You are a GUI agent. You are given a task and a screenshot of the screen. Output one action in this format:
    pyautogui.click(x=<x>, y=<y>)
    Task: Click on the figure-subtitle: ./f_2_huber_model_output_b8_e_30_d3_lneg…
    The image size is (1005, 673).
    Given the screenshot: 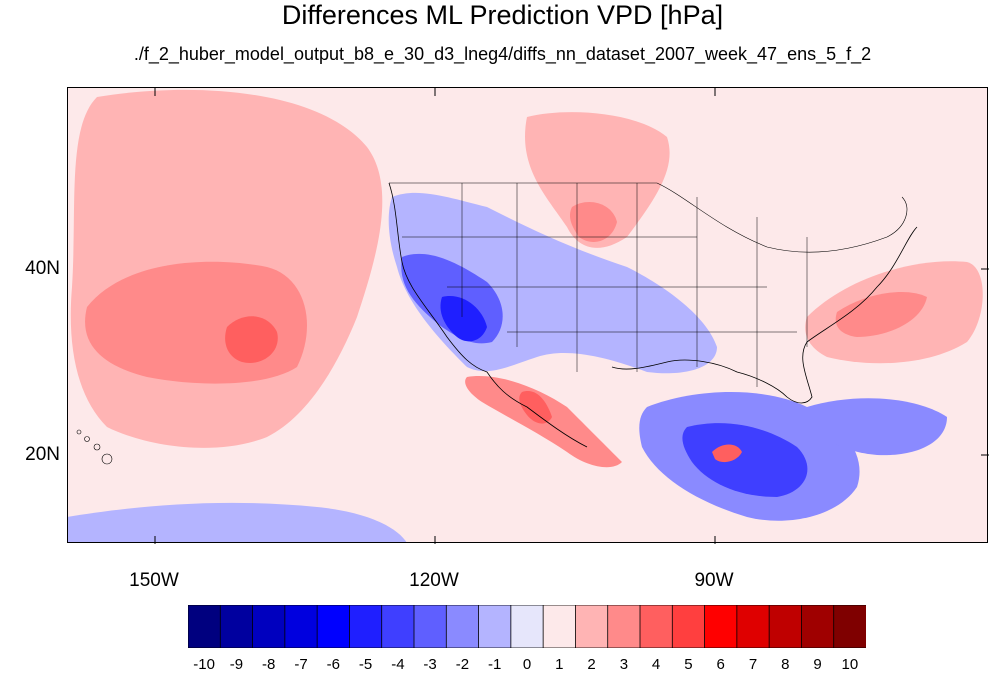 What is the action you would take?
    pyautogui.click(x=502, y=54)
    